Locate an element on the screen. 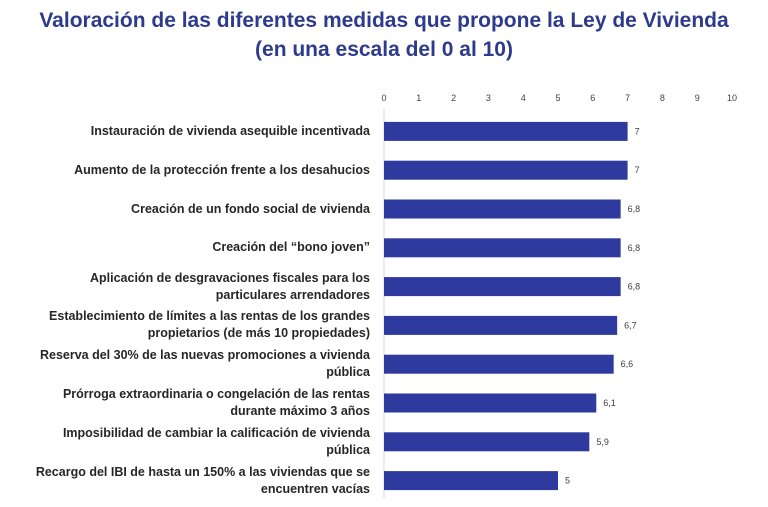  x-tick-label: 2 is located at coordinates (453, 98).